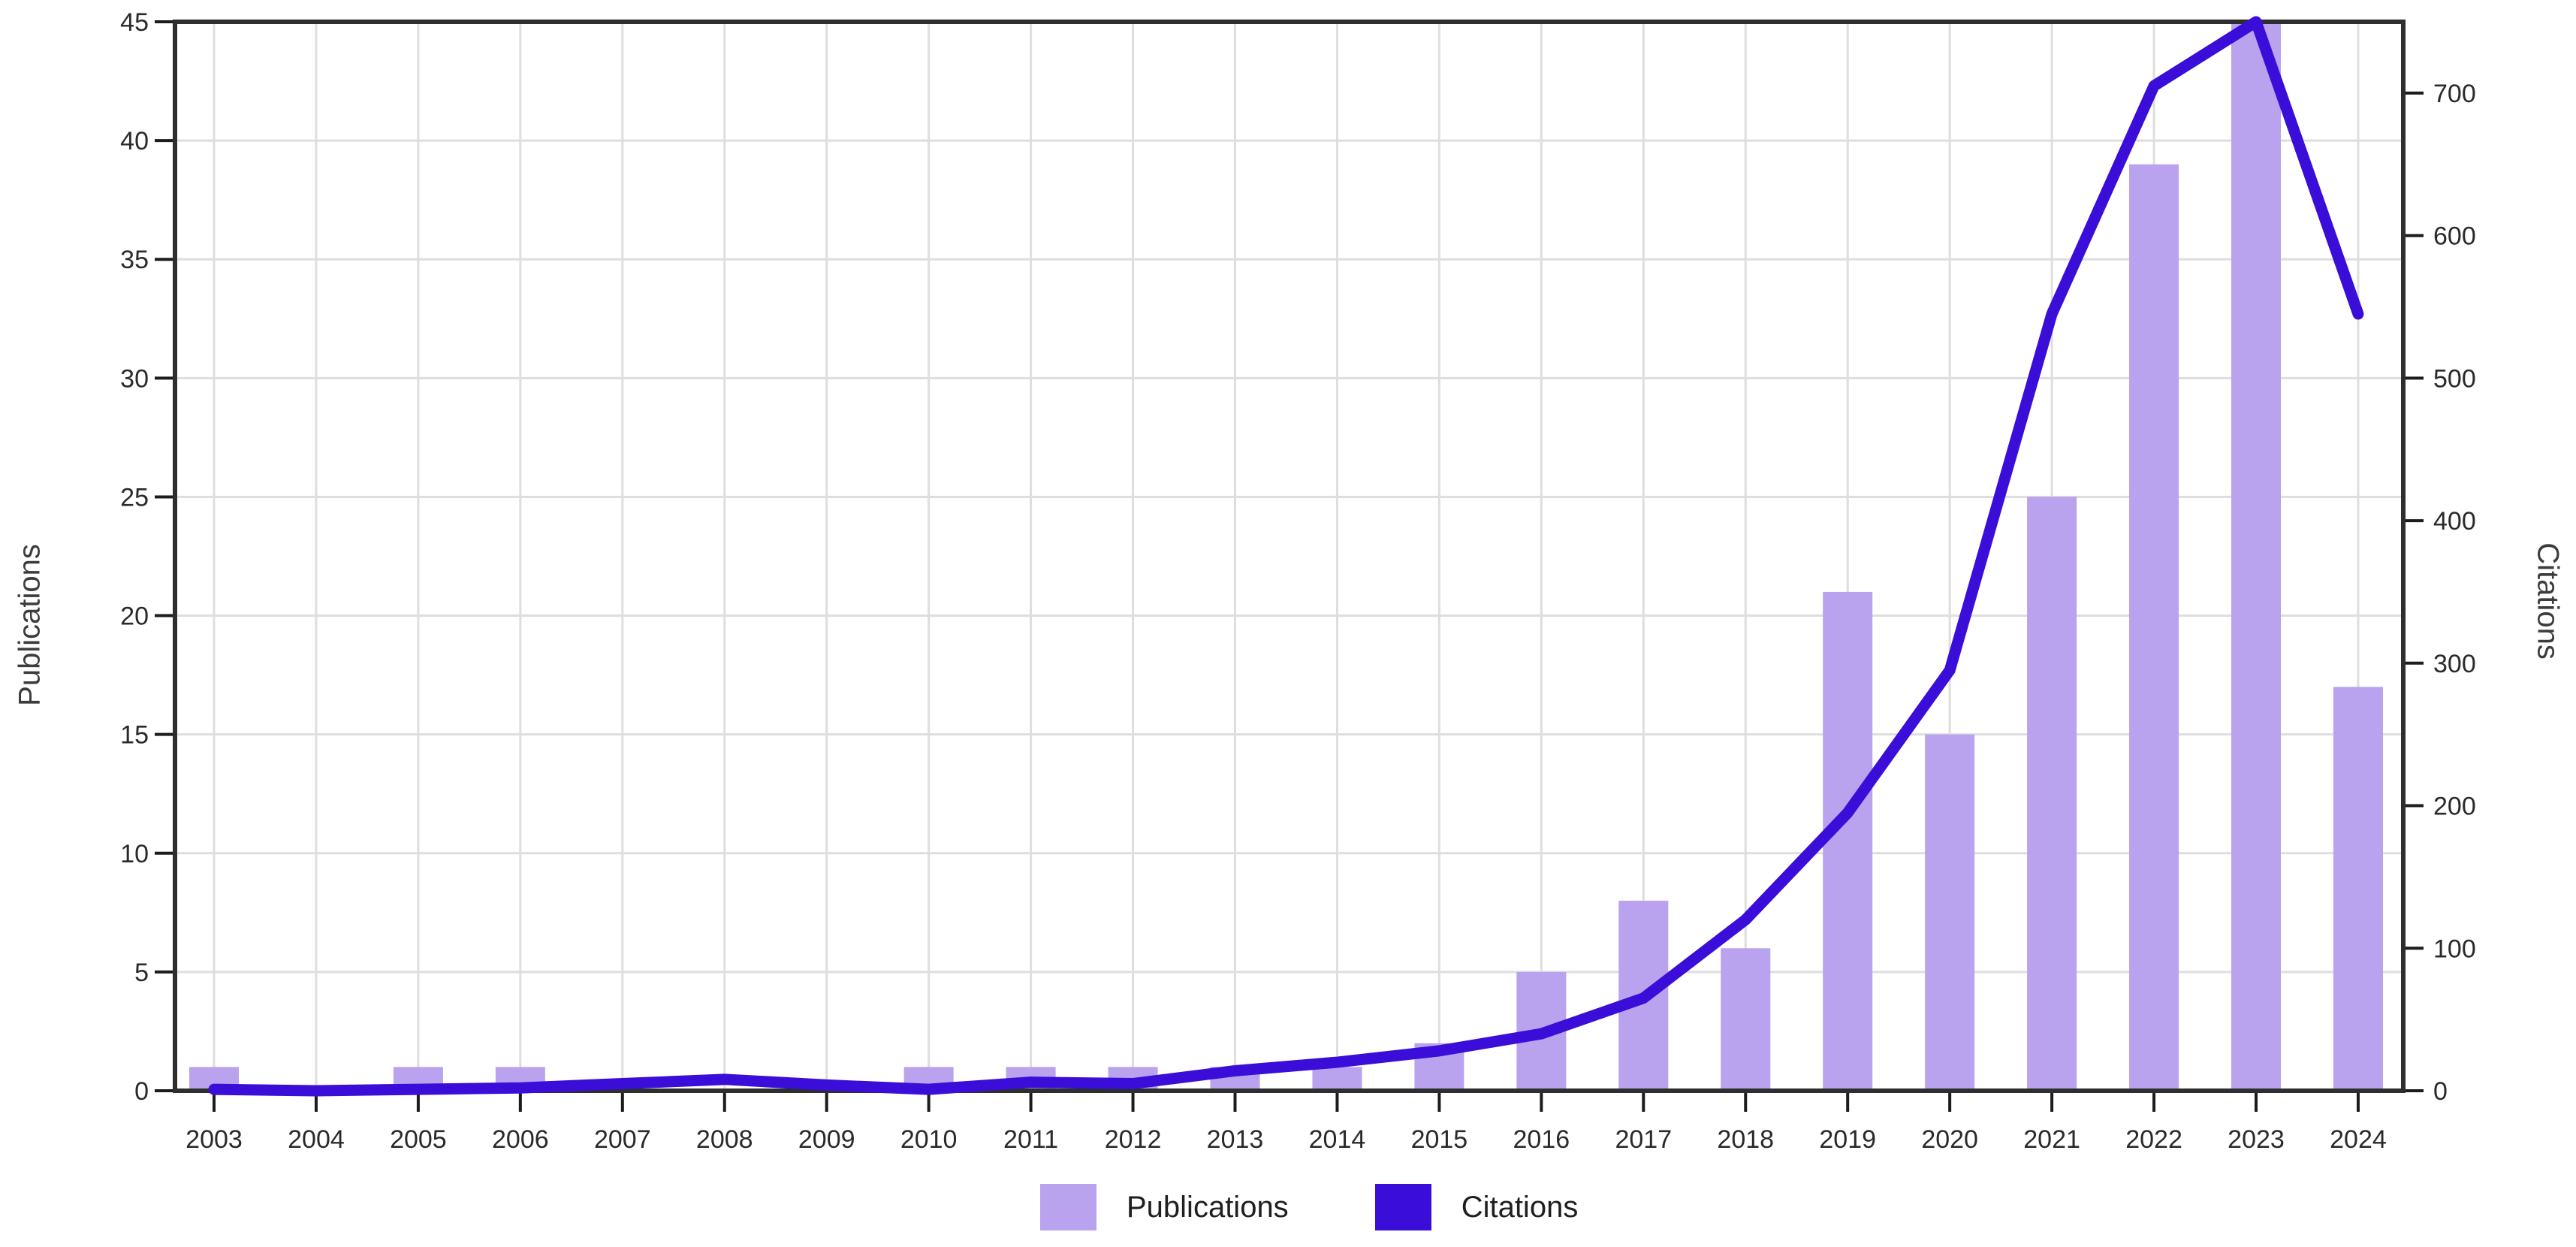  What do you see at coordinates (826, 1139) in the screenshot?
I see `x-tick-label: 2009` at bounding box center [826, 1139].